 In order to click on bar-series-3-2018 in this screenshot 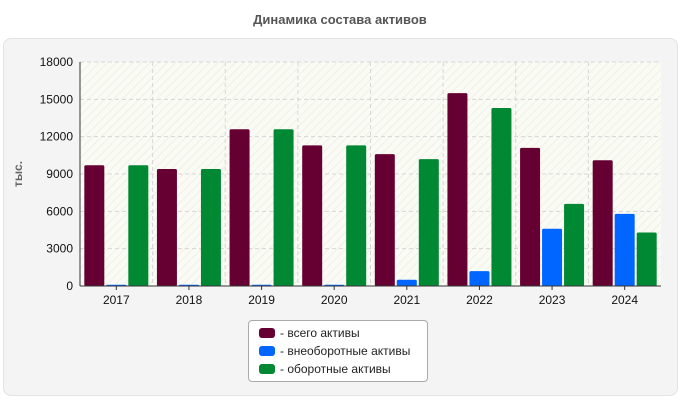, I will do `click(210, 227)`.